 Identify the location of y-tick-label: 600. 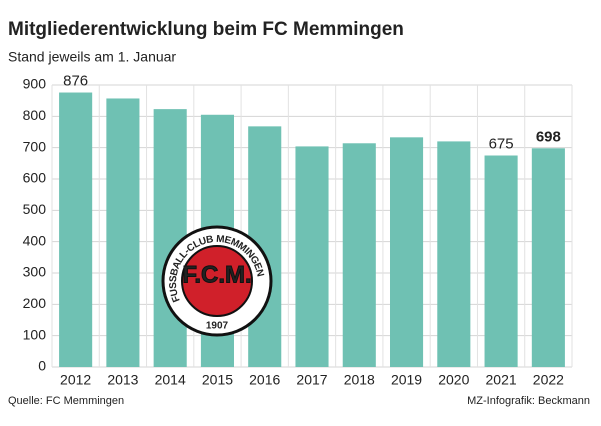
(35, 178).